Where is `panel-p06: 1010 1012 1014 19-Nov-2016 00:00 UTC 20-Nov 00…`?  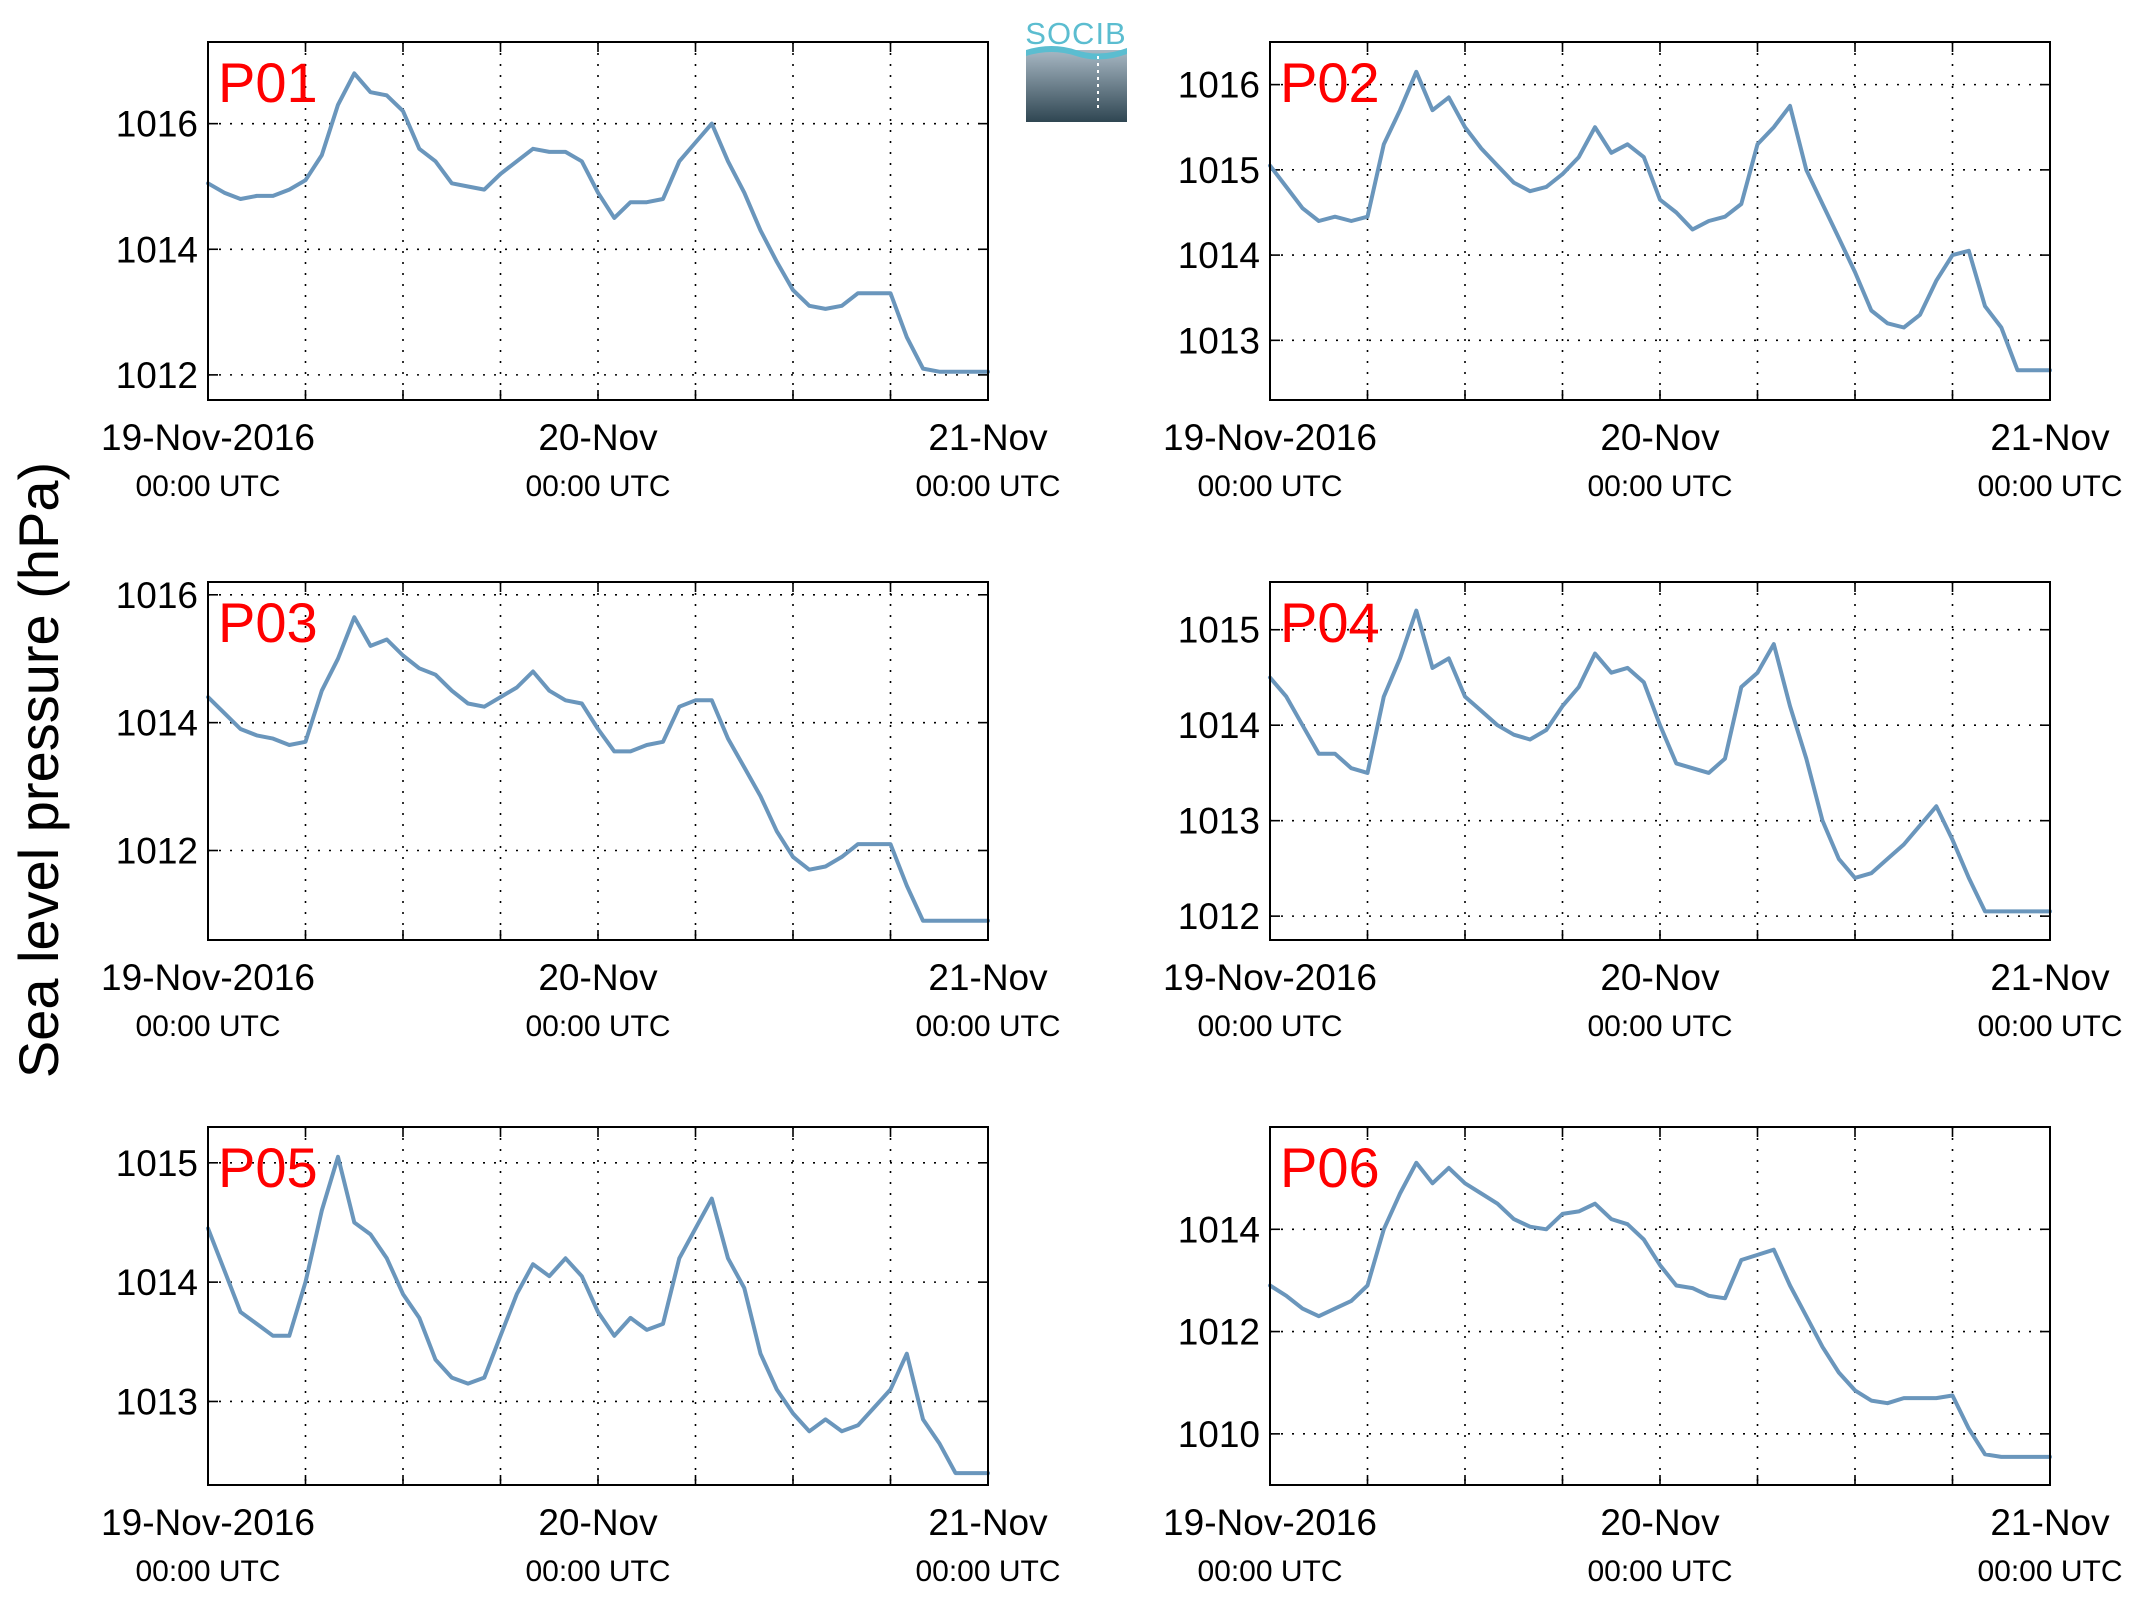 panel-p06: 1010 1012 1014 19-Nov-2016 00:00 UTC 20-Nov 00… is located at coordinates (1643, 1357).